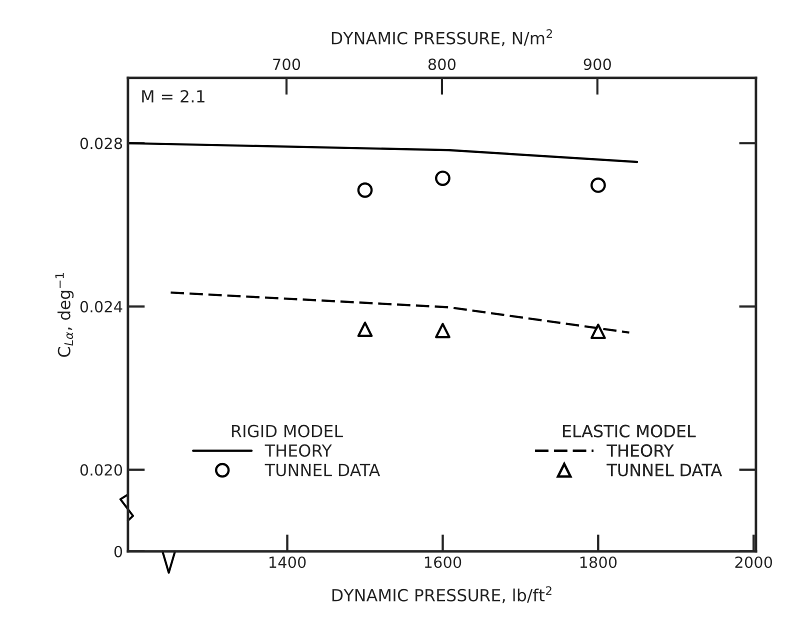 The width and height of the screenshot is (785, 623). Describe the element at coordinates (288, 562) in the screenshot. I see `x-tick-label: 1400` at that location.